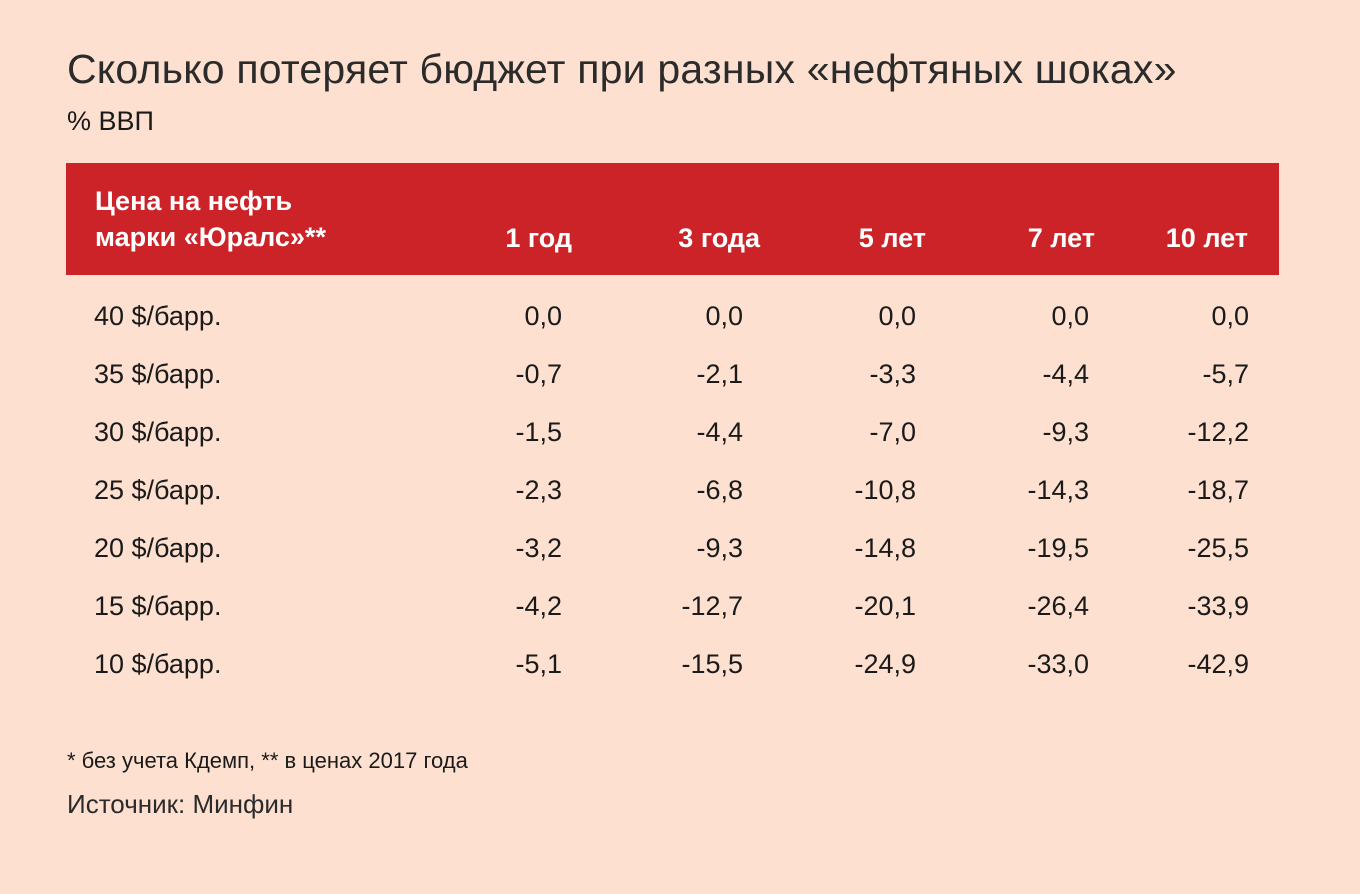  Describe the element at coordinates (194, 201) in the screenshot. I see `row-label-header-line1: Цена на нефть` at that location.